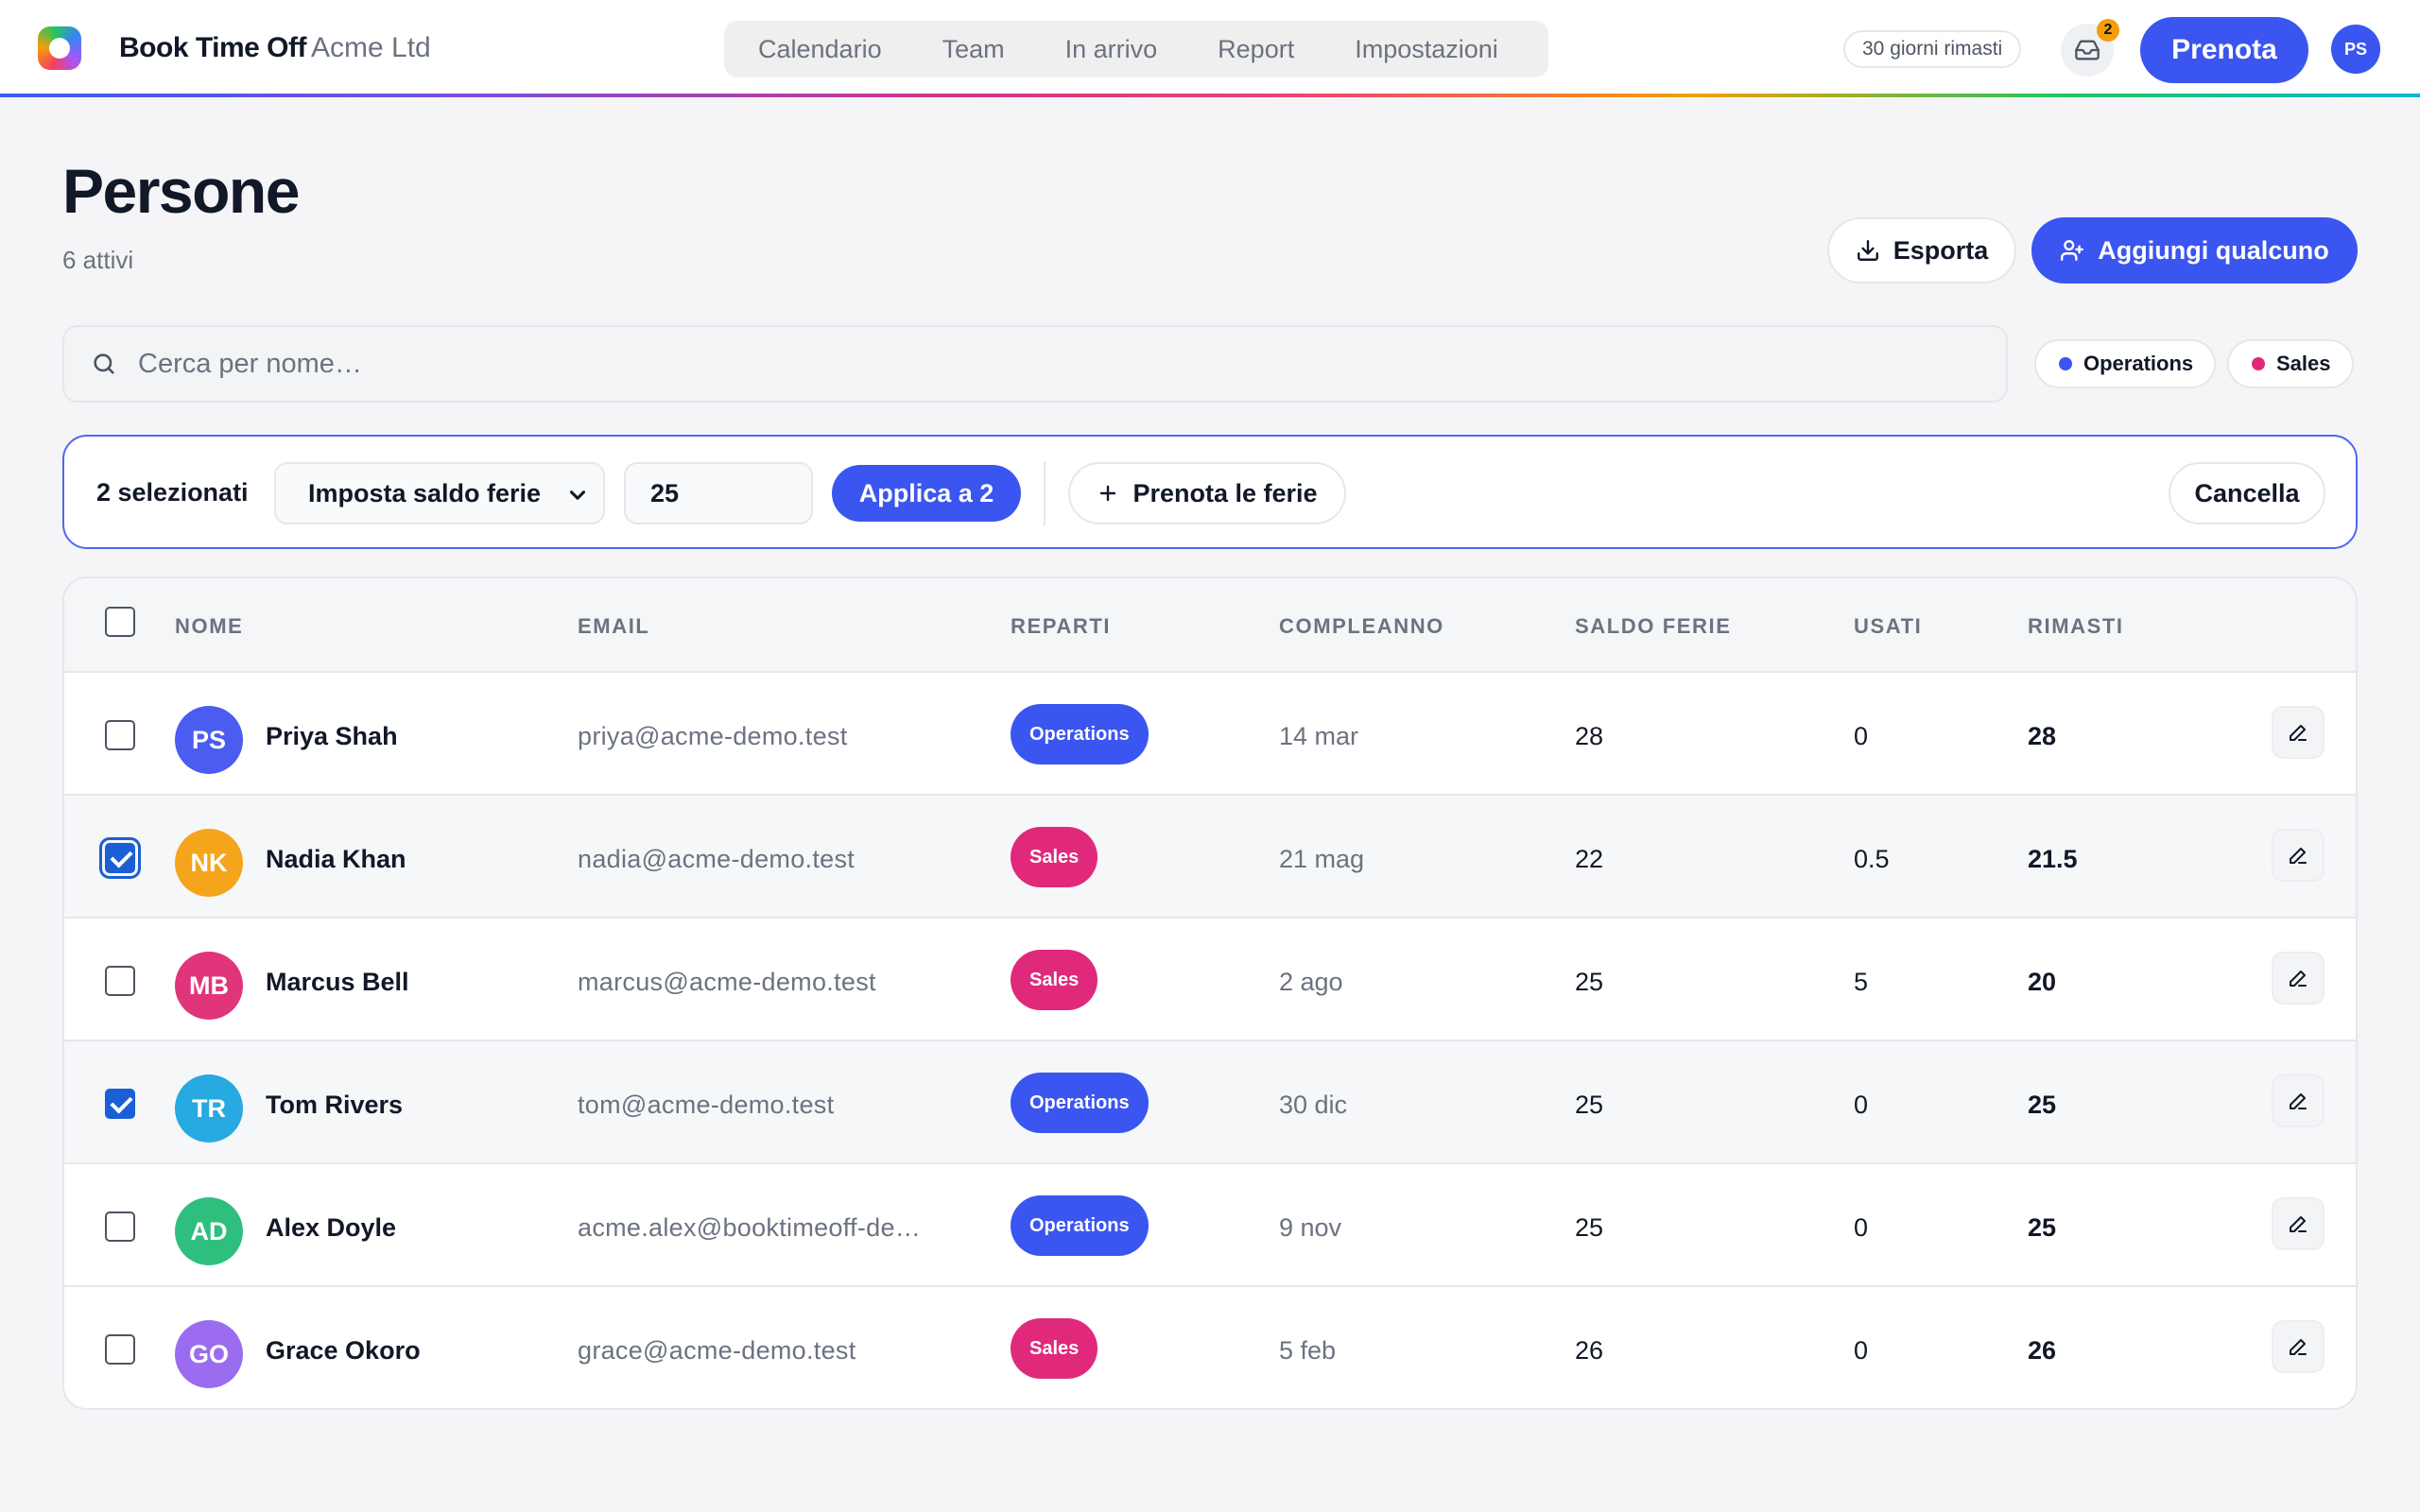 The width and height of the screenshot is (2420, 1512). I want to click on leave-used: 5, so click(1861, 982).